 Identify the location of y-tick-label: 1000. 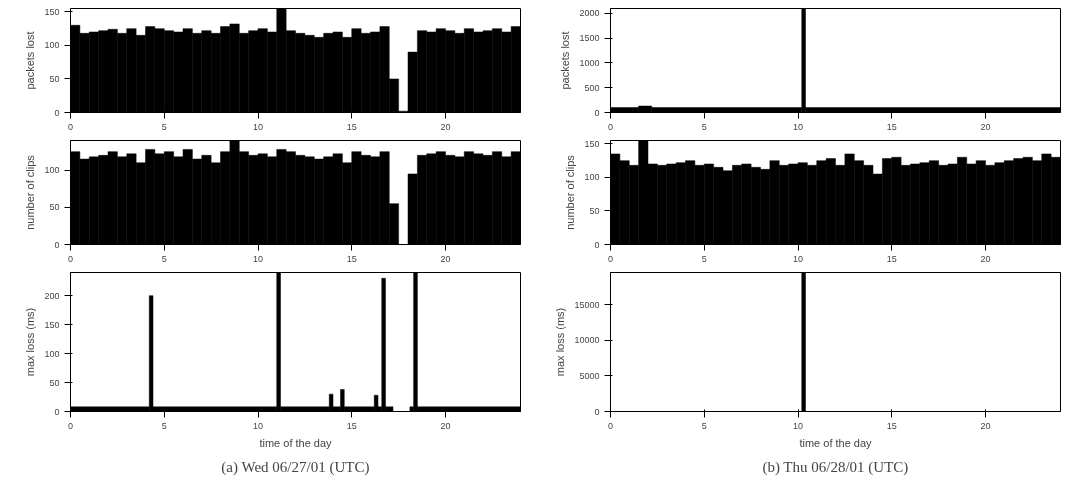
(589, 62).